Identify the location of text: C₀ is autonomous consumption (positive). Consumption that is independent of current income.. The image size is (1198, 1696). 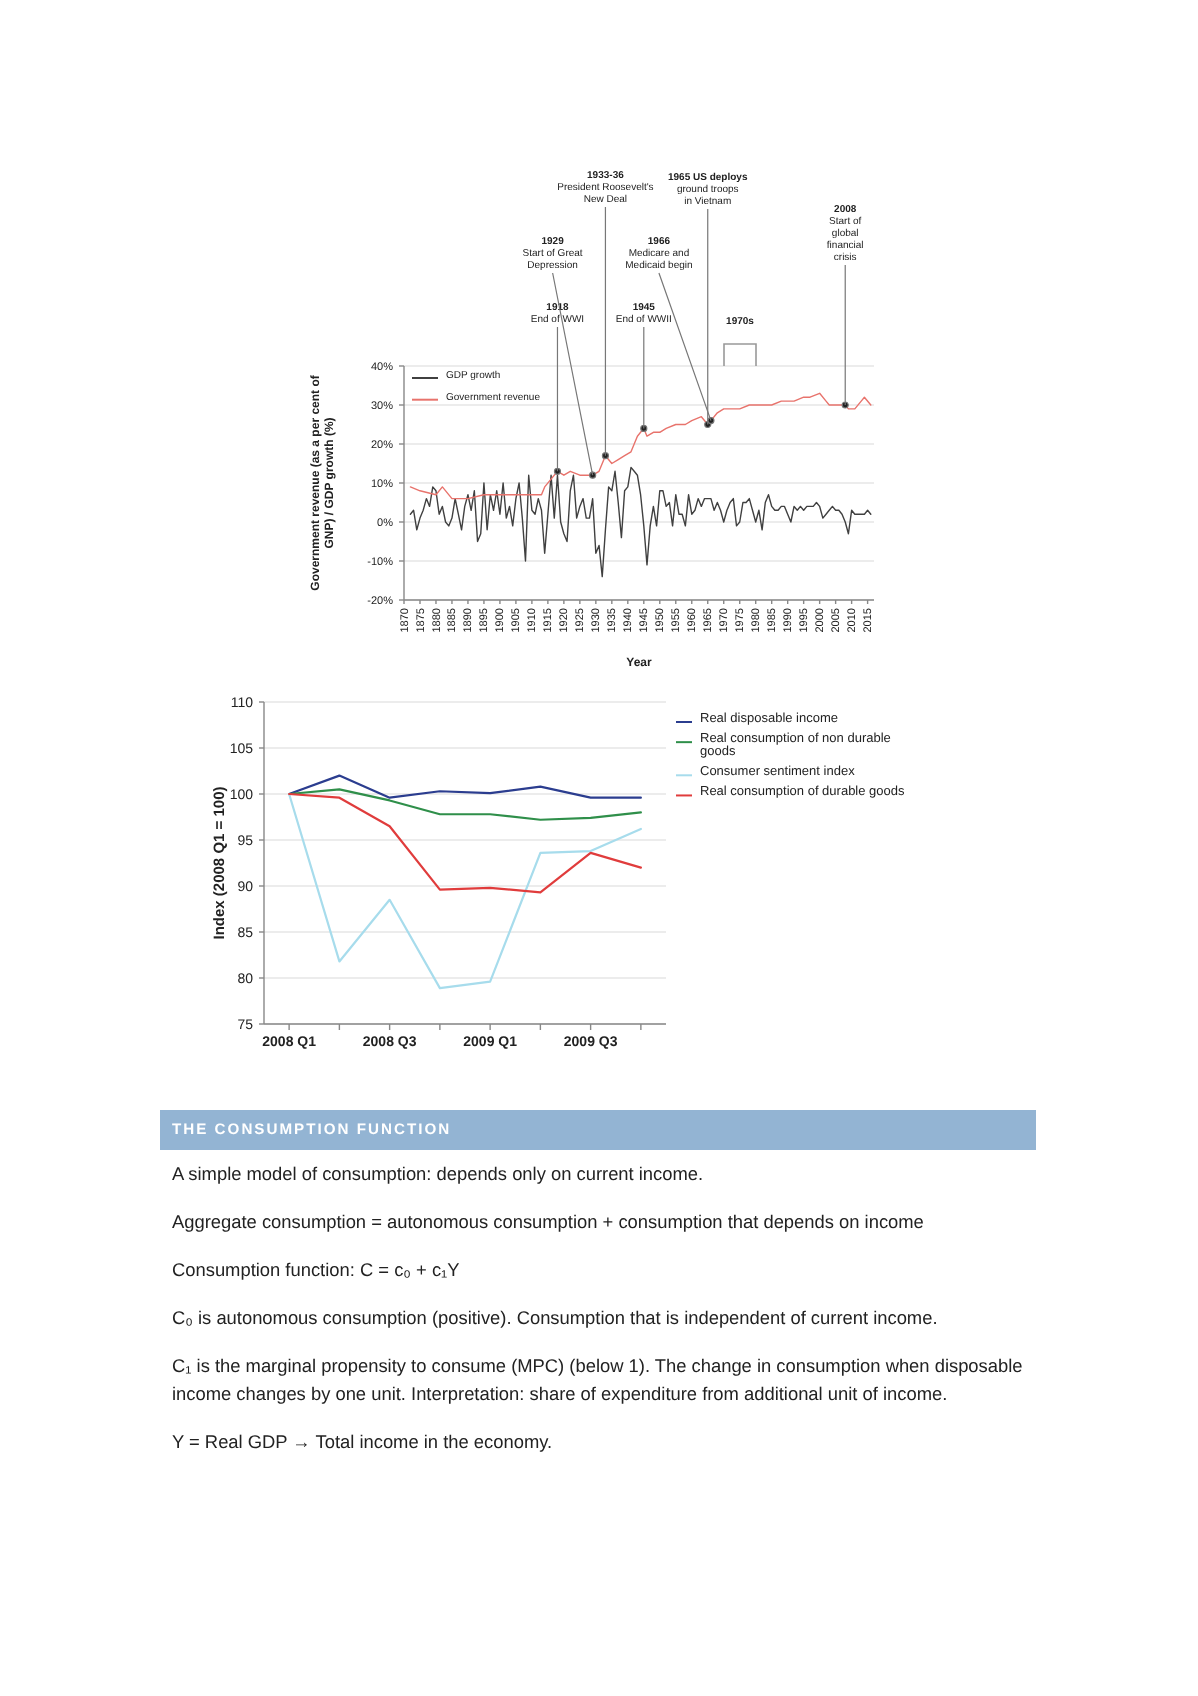
(555, 1319).